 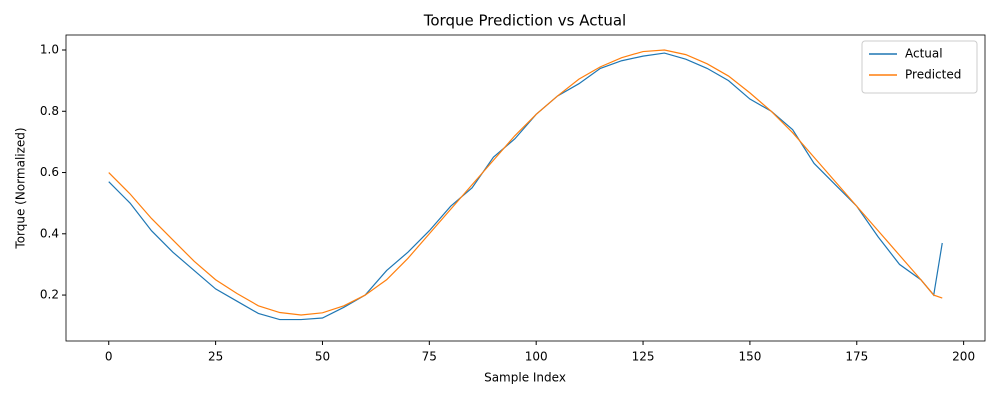 I want to click on y-tick-label: 1.0, so click(x=49, y=50).